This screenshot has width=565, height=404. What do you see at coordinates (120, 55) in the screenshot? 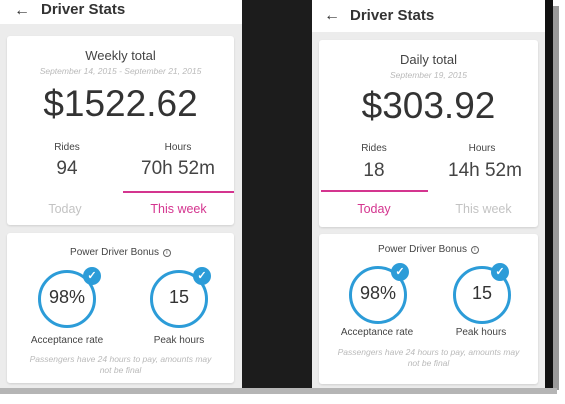
I see `summary-heading: Weekly total` at bounding box center [120, 55].